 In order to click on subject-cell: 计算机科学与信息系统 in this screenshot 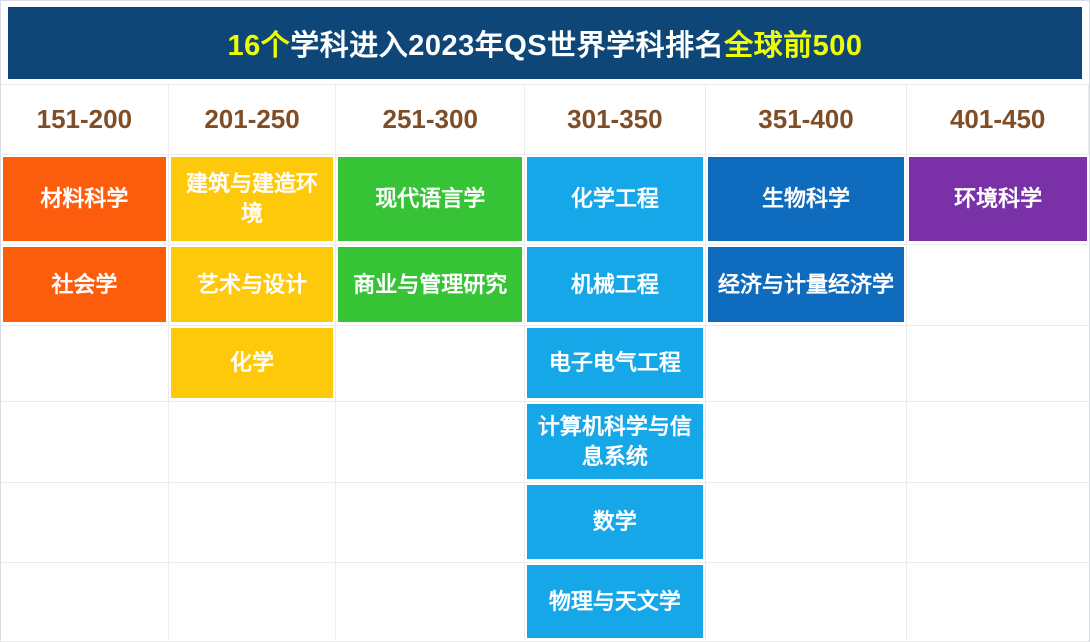, I will do `click(615, 442)`.